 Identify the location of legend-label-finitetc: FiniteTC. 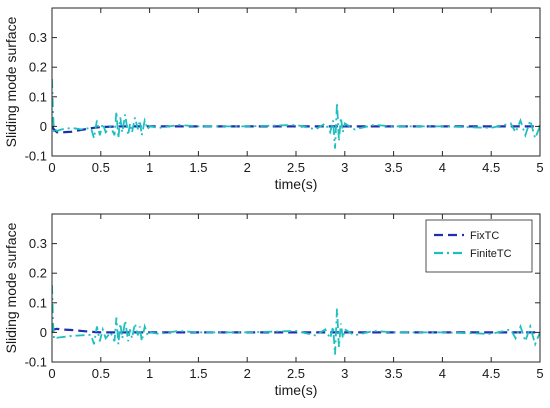
(491, 254).